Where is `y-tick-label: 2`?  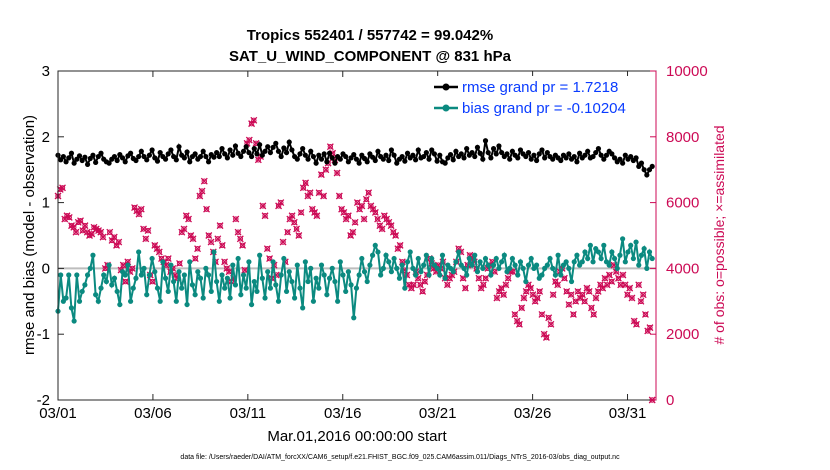 y-tick-label: 2 is located at coordinates (46, 137).